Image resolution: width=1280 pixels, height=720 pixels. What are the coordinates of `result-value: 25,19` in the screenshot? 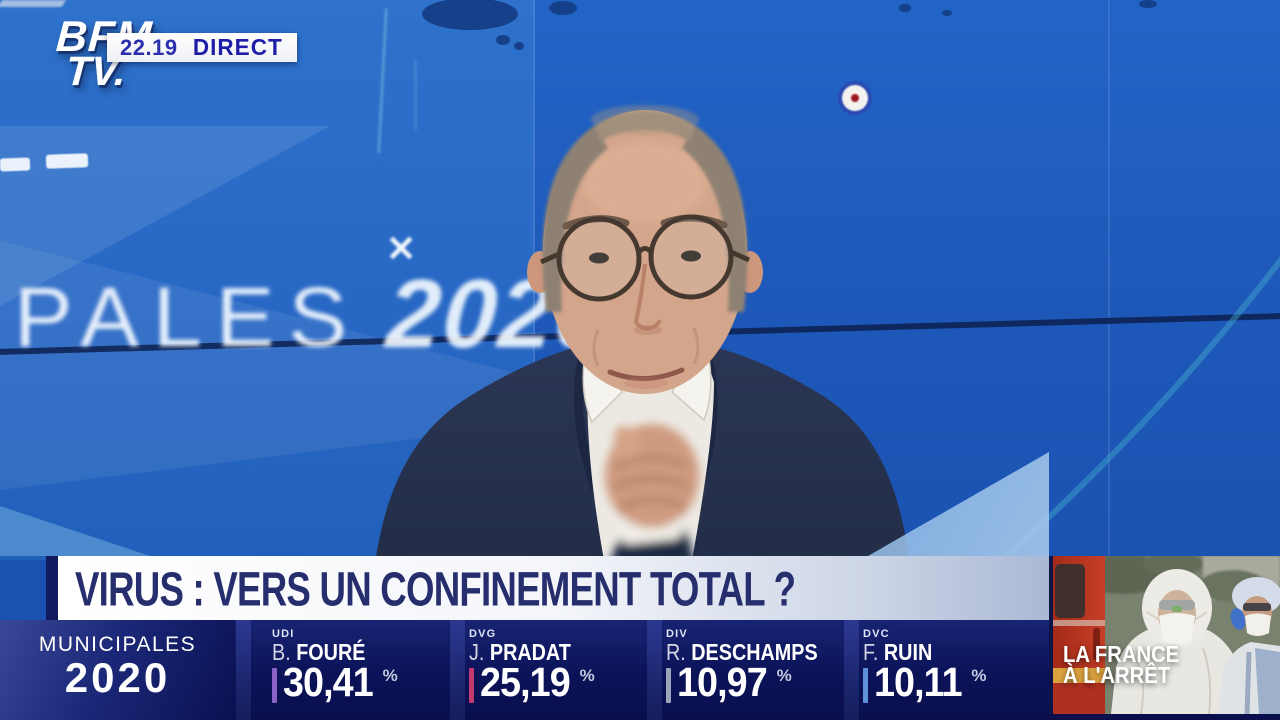 It's located at (525, 682).